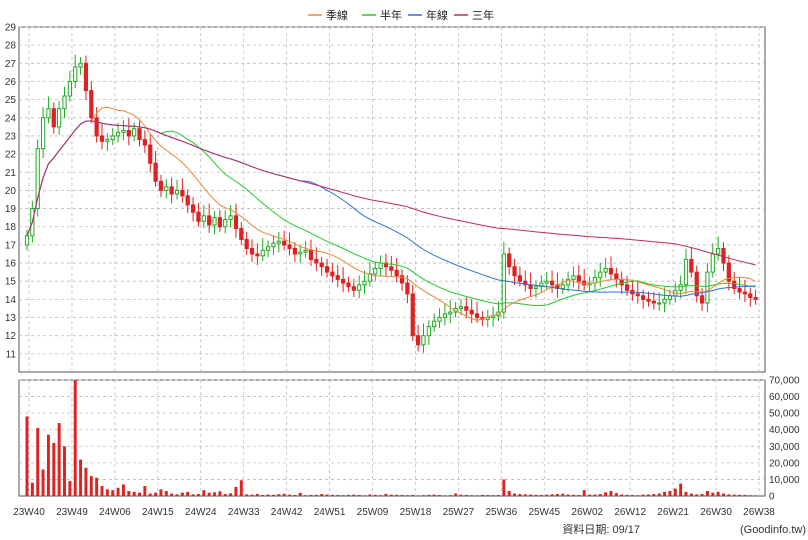 This screenshot has height=540, width=808. What do you see at coordinates (11, 173) in the screenshot?
I see `price-tick-label: 21` at bounding box center [11, 173].